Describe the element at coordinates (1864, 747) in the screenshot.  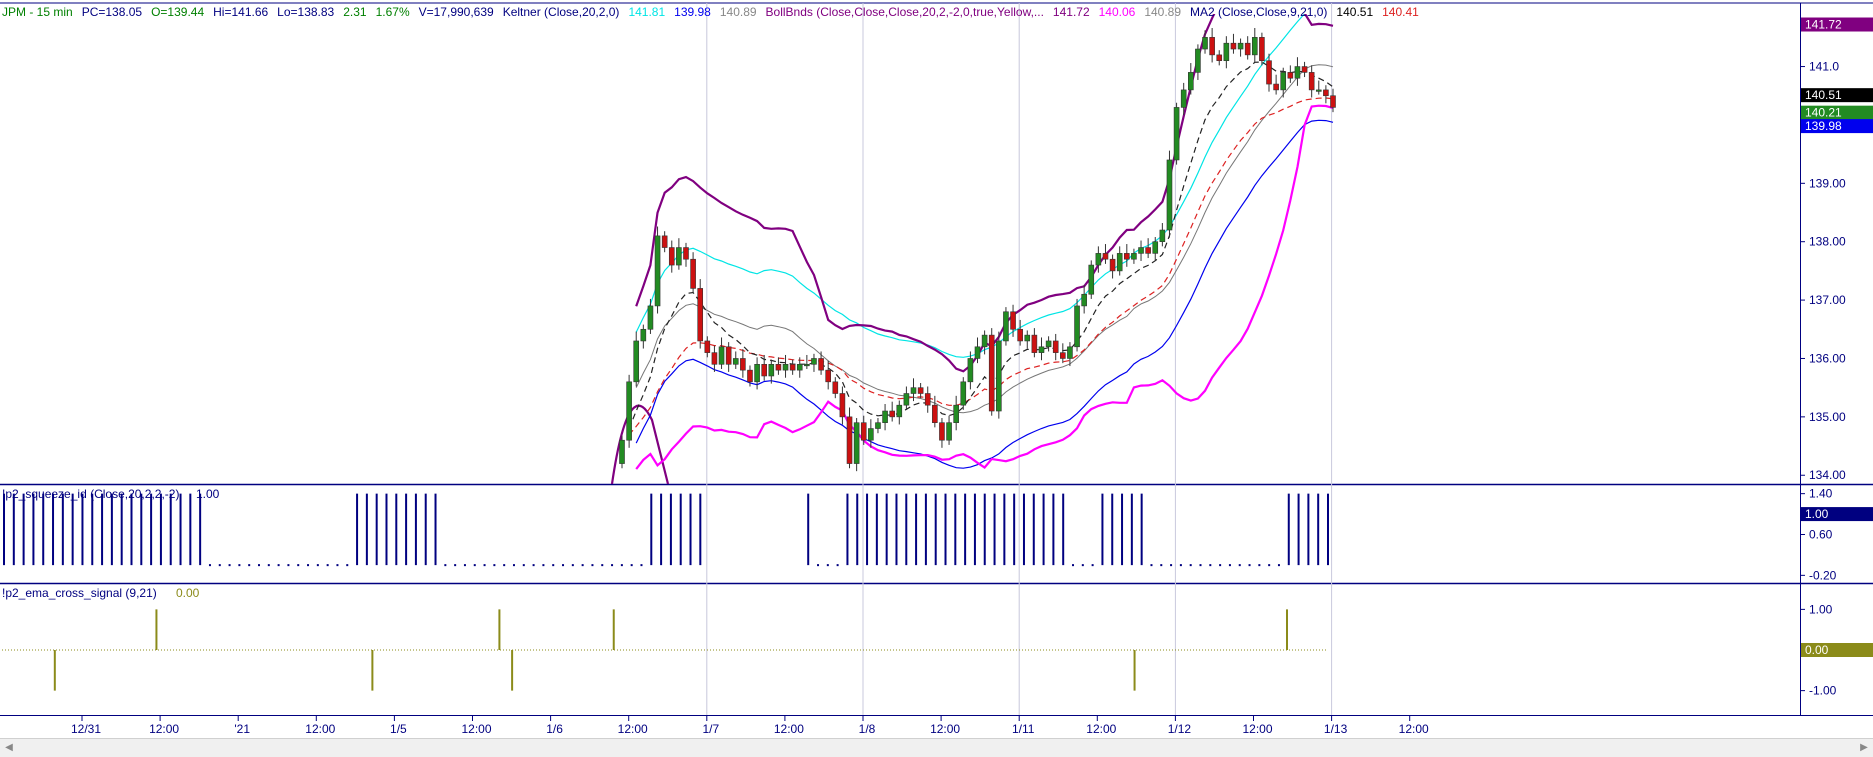
I see `scroll-right-icon: ▶` at that location.